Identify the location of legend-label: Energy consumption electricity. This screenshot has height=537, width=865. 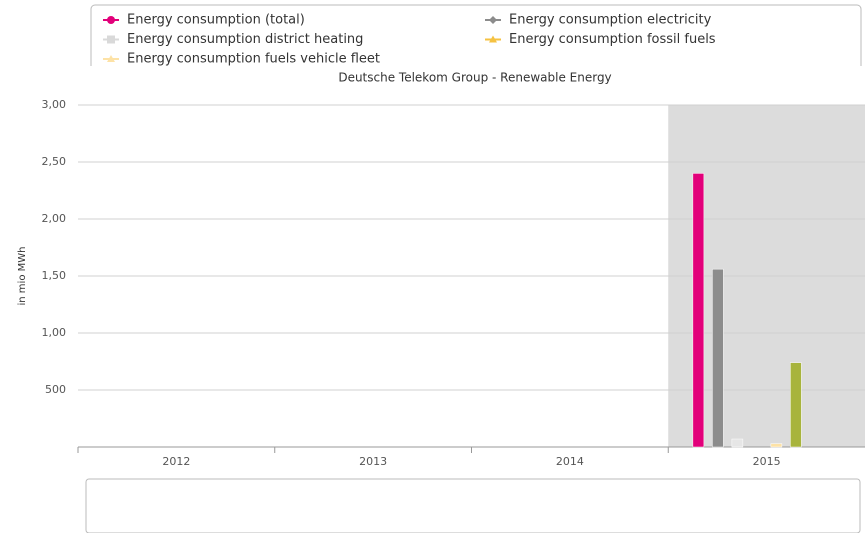
(610, 20).